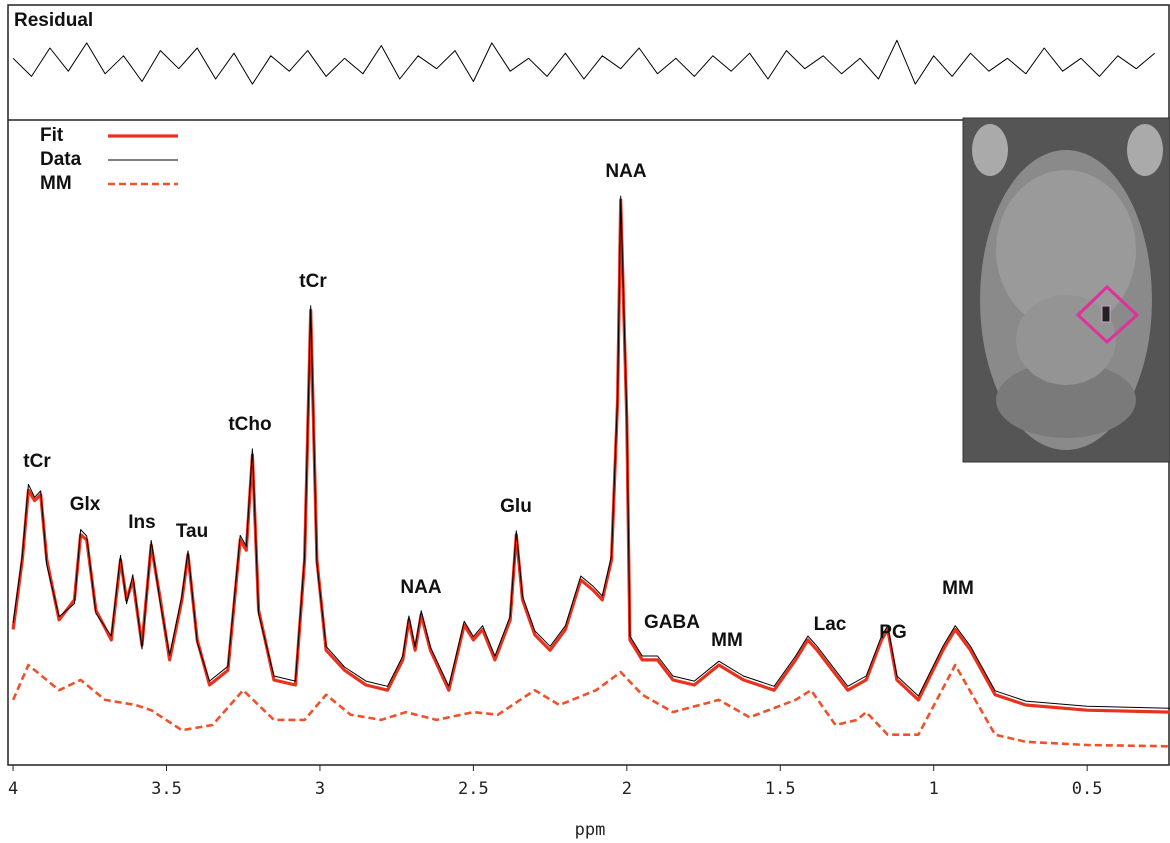 This screenshot has width=1170, height=843. Describe the element at coordinates (192, 531) in the screenshot. I see `peak-label: Tau` at that location.